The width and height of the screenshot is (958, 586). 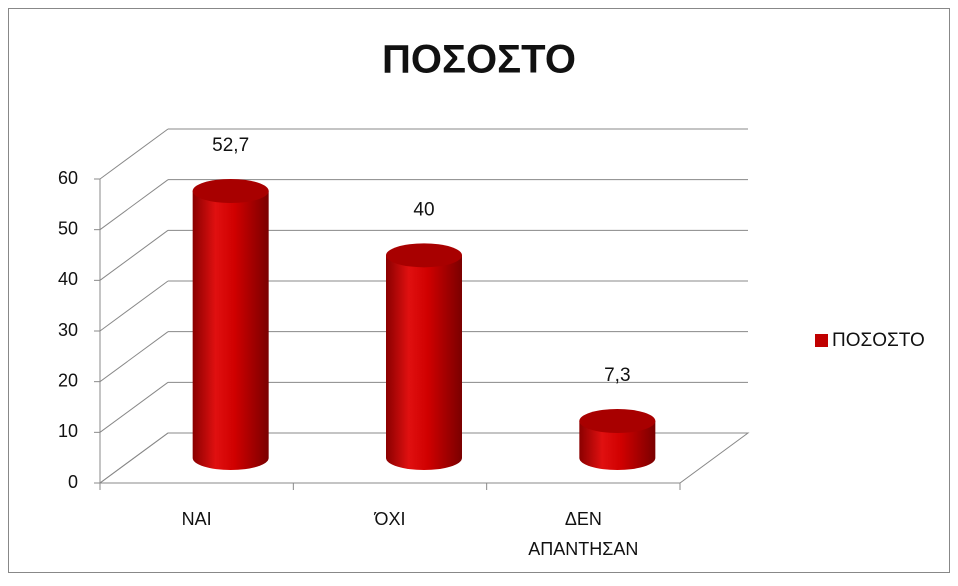 What do you see at coordinates (197, 519) in the screenshot?
I see `x-tick-label: ΝΑΙ` at bounding box center [197, 519].